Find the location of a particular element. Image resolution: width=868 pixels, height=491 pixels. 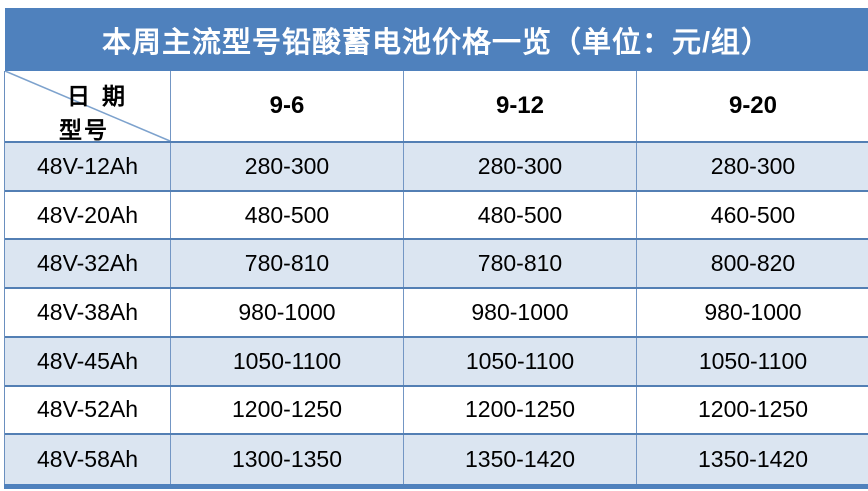

bottom-accent-bar is located at coordinates (436, 486).